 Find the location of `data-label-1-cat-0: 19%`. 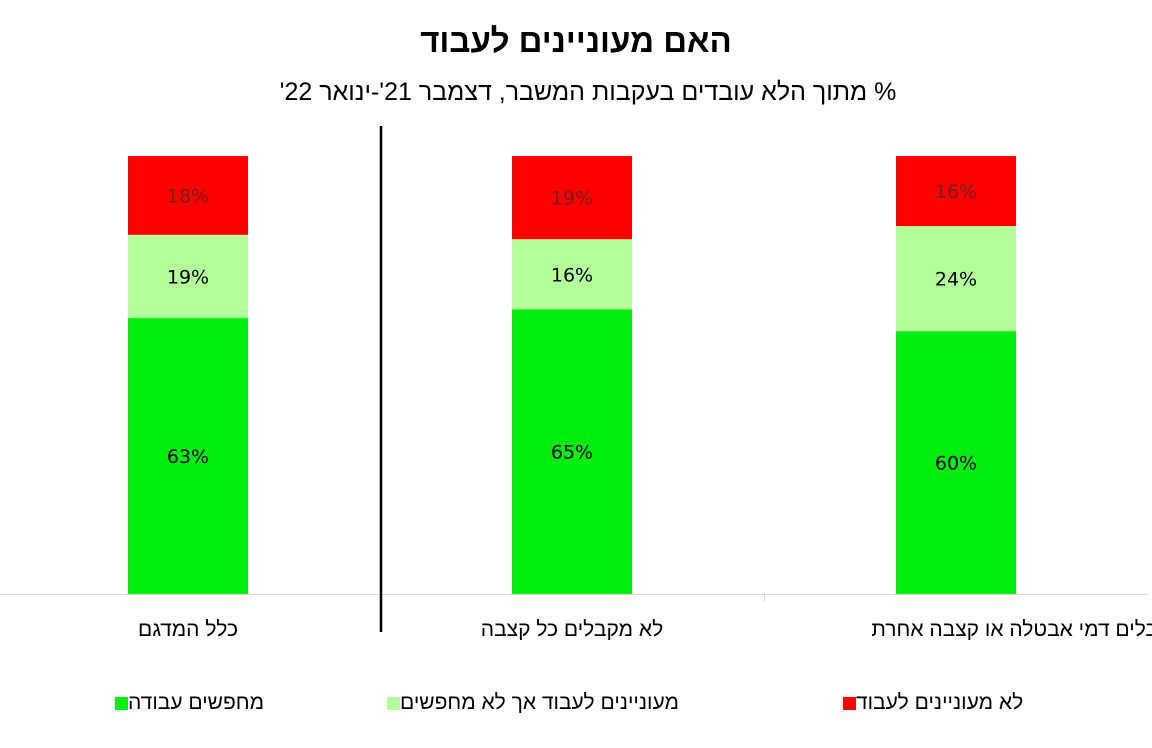

data-label-1-cat-0: 19% is located at coordinates (188, 277).